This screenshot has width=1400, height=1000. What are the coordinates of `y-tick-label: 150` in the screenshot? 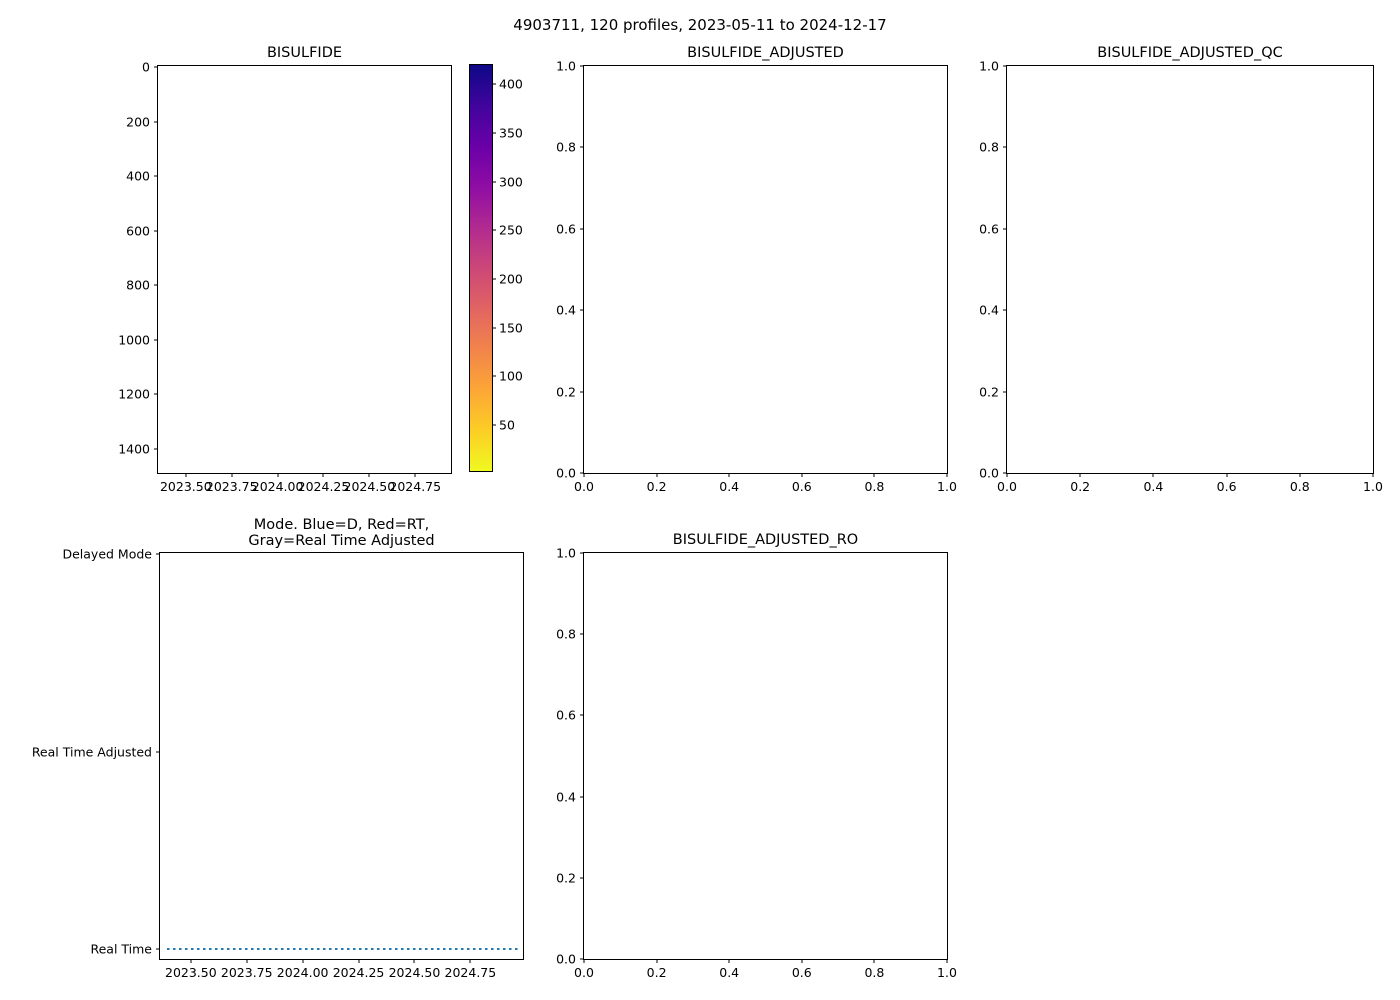 It's located at (511, 328).